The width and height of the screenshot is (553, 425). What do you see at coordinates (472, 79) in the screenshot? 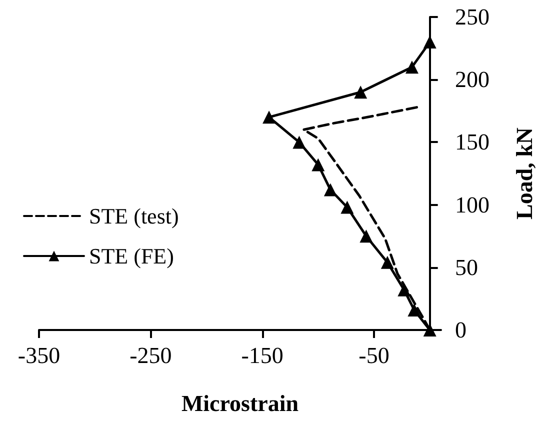
I see `y-tick-label: 200` at bounding box center [472, 79].